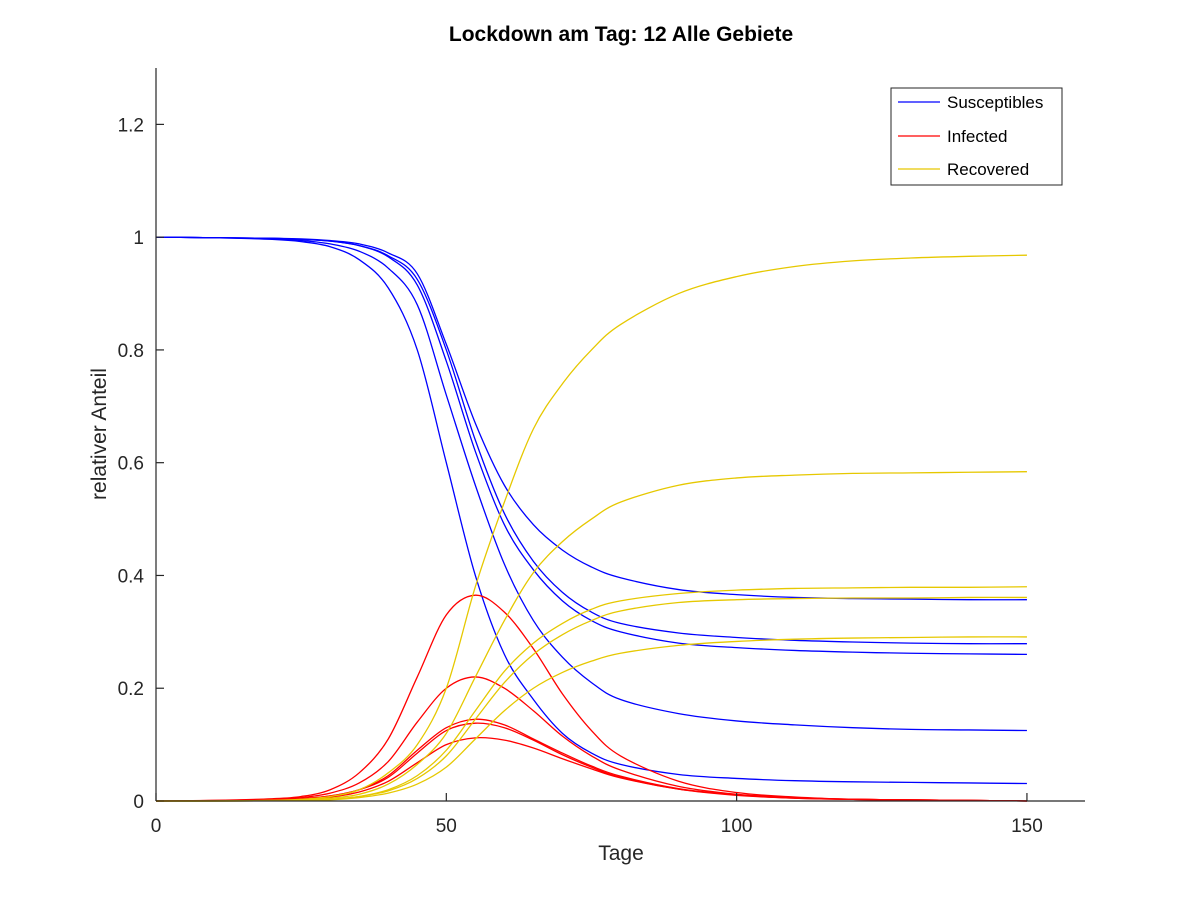 This screenshot has width=1200, height=900. I want to click on y-tick-label: 0.2, so click(131, 689).